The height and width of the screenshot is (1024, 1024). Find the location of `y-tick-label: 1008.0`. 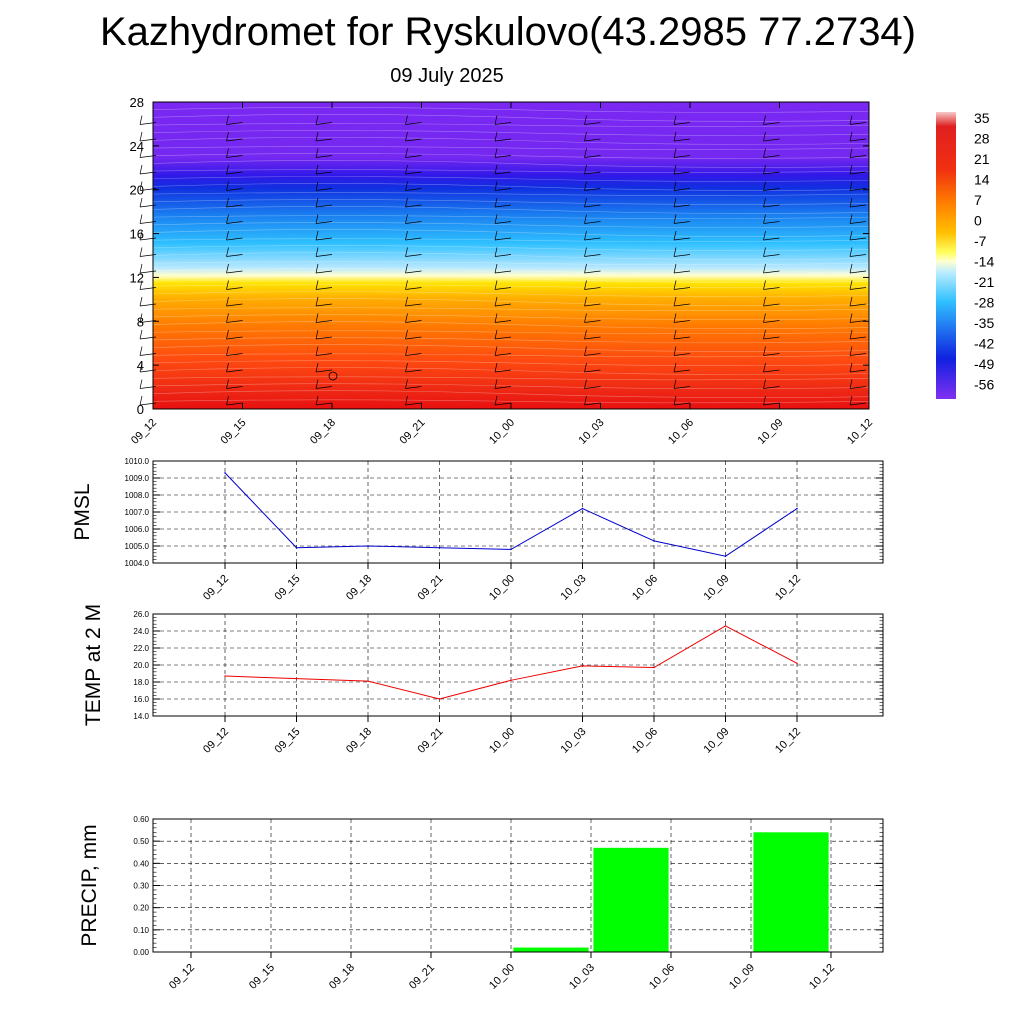

y-tick-label: 1008.0 is located at coordinates (137, 495).